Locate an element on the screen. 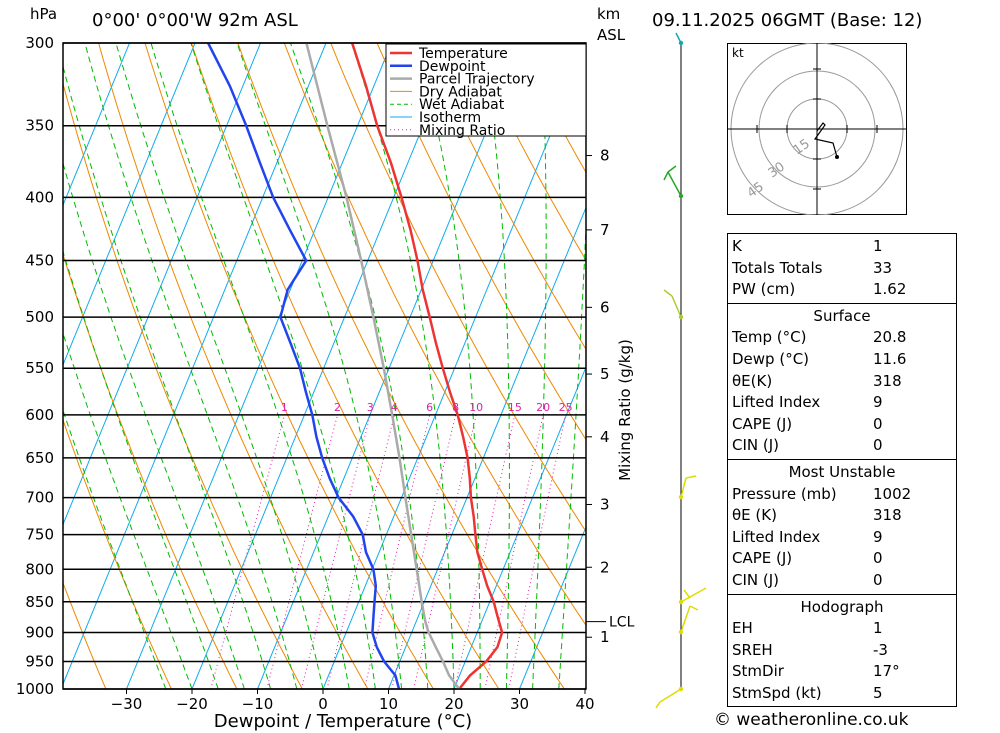  most-unstable-label: Pressure (mb) is located at coordinates (784, 493).